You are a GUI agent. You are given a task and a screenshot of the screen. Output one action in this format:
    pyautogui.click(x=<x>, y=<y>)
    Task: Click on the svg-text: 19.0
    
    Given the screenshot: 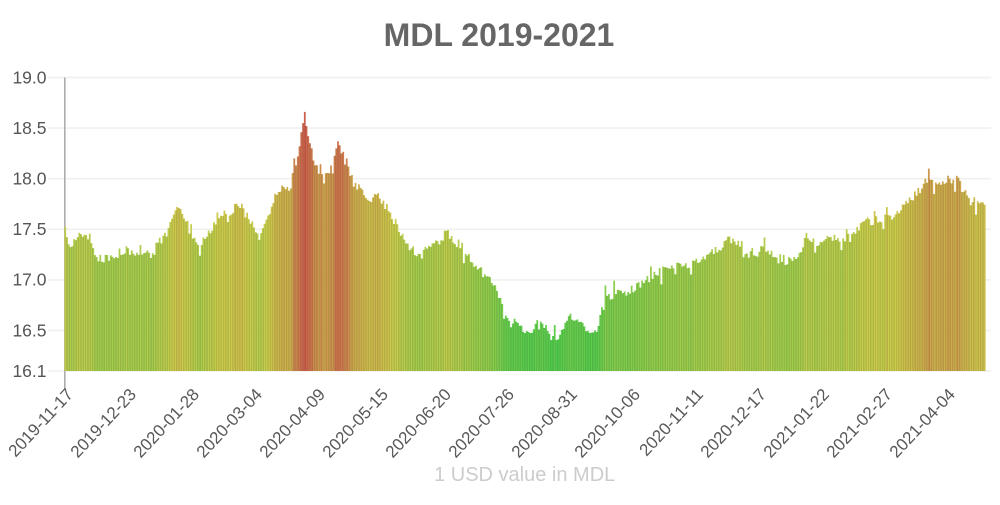 What is the action you would take?
    pyautogui.click(x=29, y=77)
    